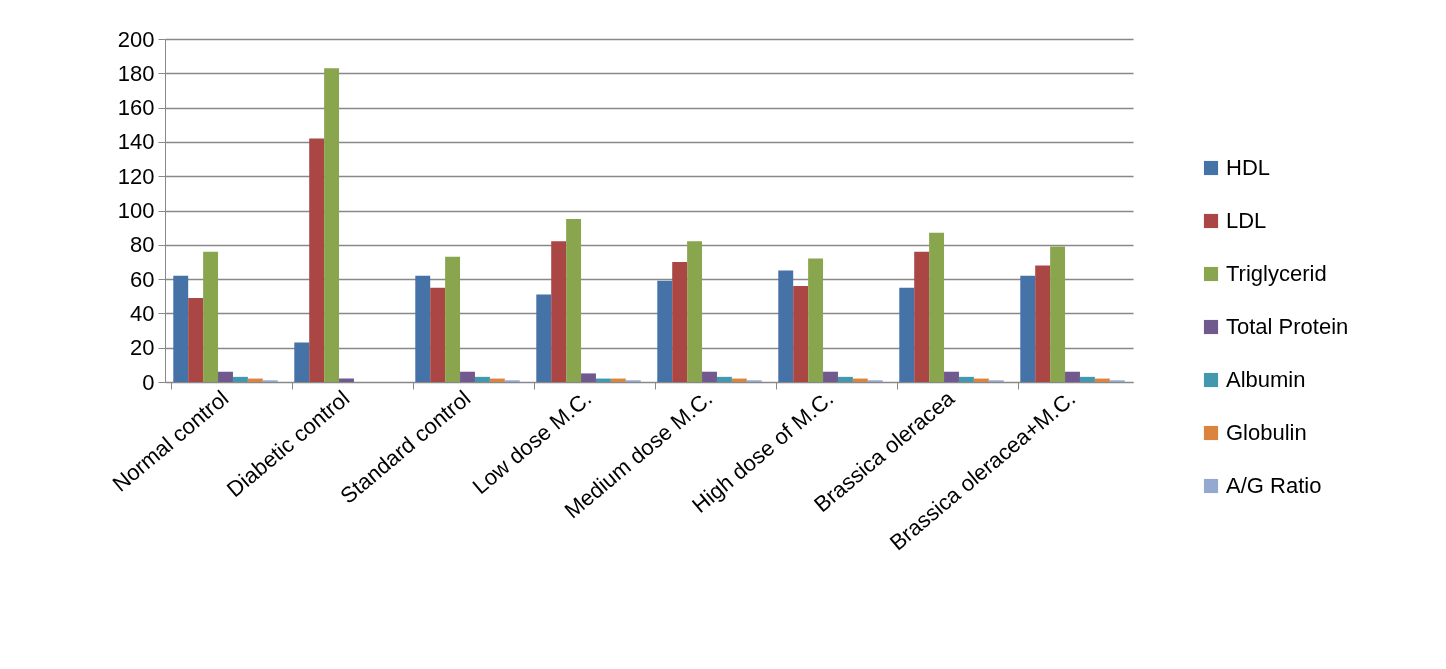  Describe the element at coordinates (136, 210) in the screenshot. I see `y-tick-label: 100` at that location.